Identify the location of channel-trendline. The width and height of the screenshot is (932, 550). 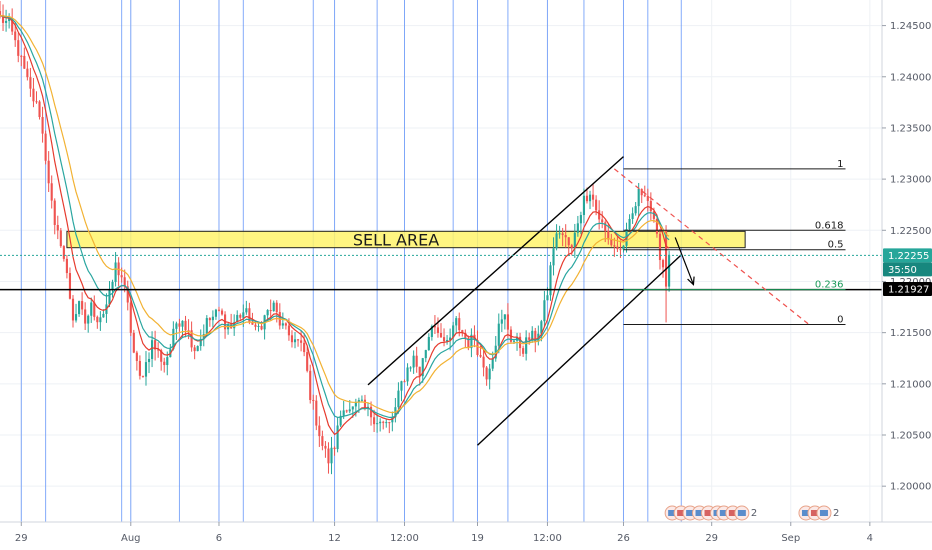
(495, 271).